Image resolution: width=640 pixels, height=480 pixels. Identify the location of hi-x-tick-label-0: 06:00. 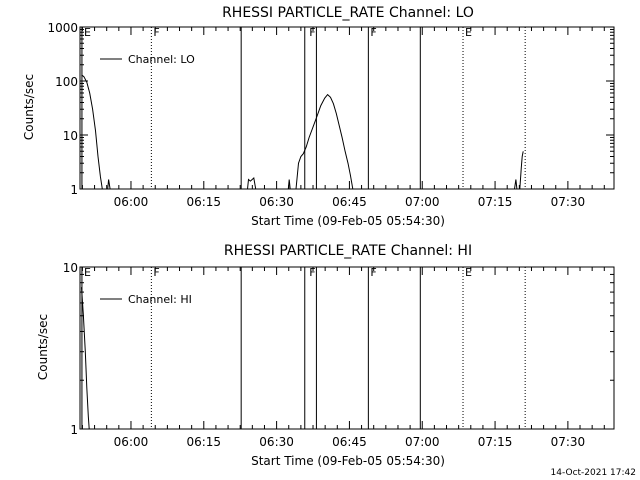
(131, 442).